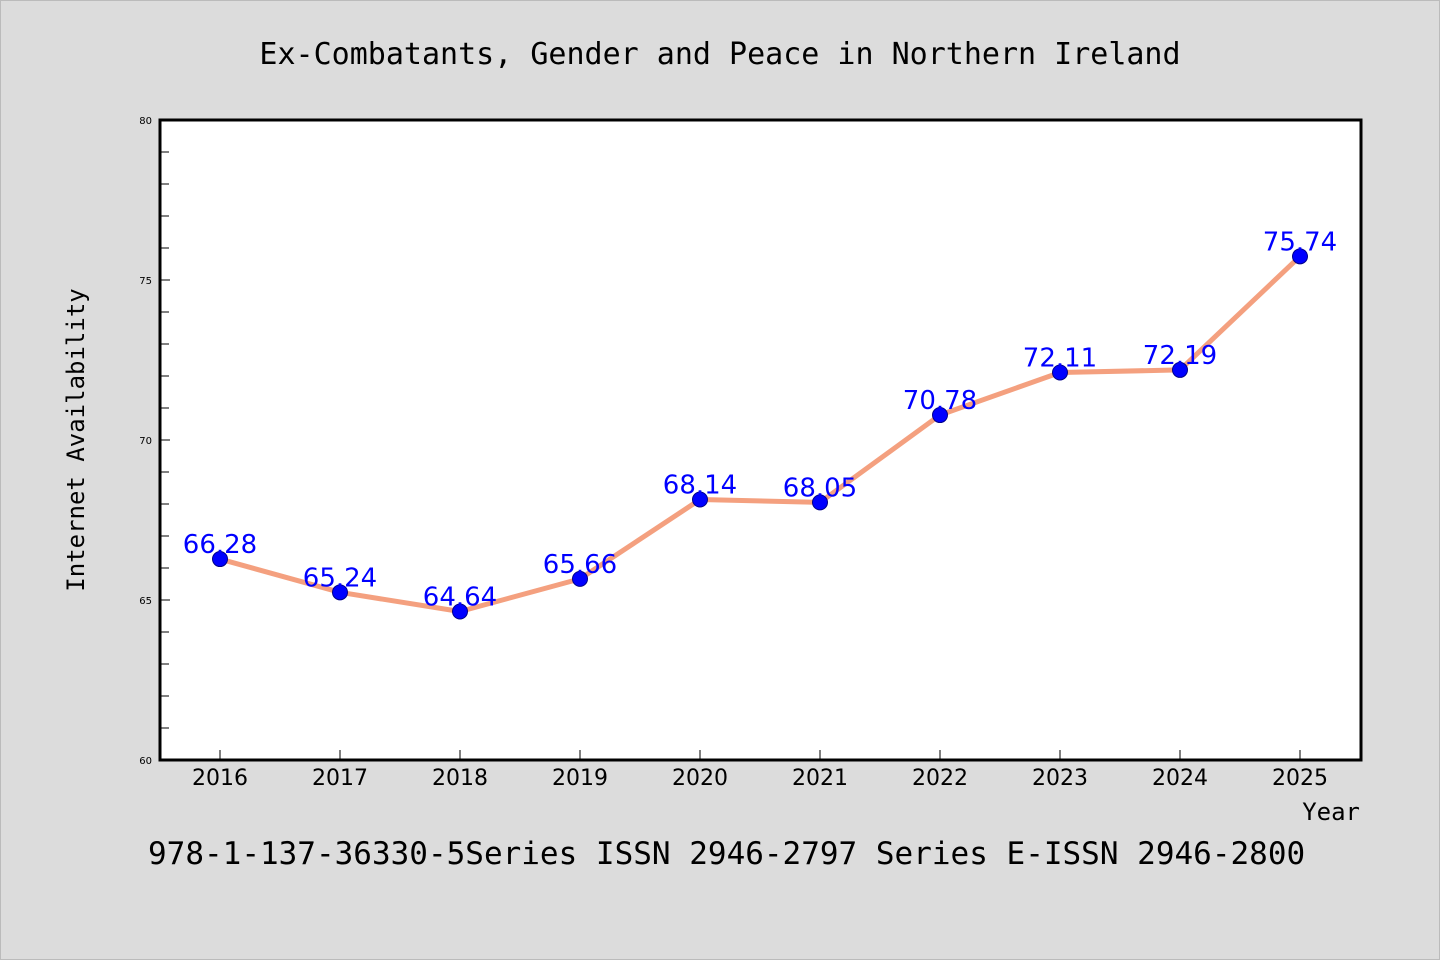 Image resolution: width=1440 pixels, height=960 pixels. Describe the element at coordinates (1300, 778) in the screenshot. I see `x-tick-label: 2025` at that location.